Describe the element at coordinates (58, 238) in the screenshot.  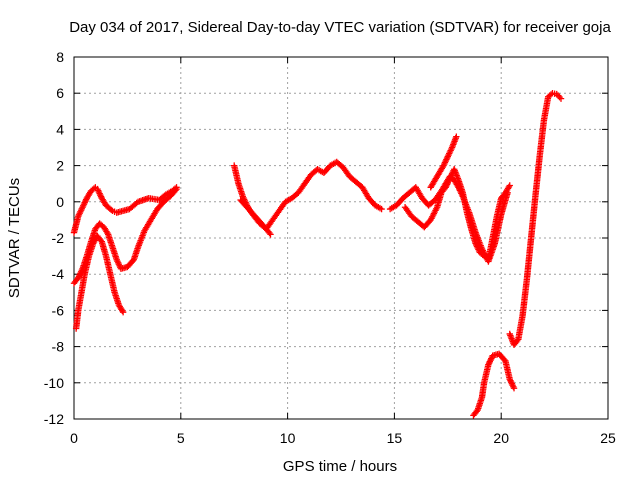
I see `y-tick-label: -2` at that location.